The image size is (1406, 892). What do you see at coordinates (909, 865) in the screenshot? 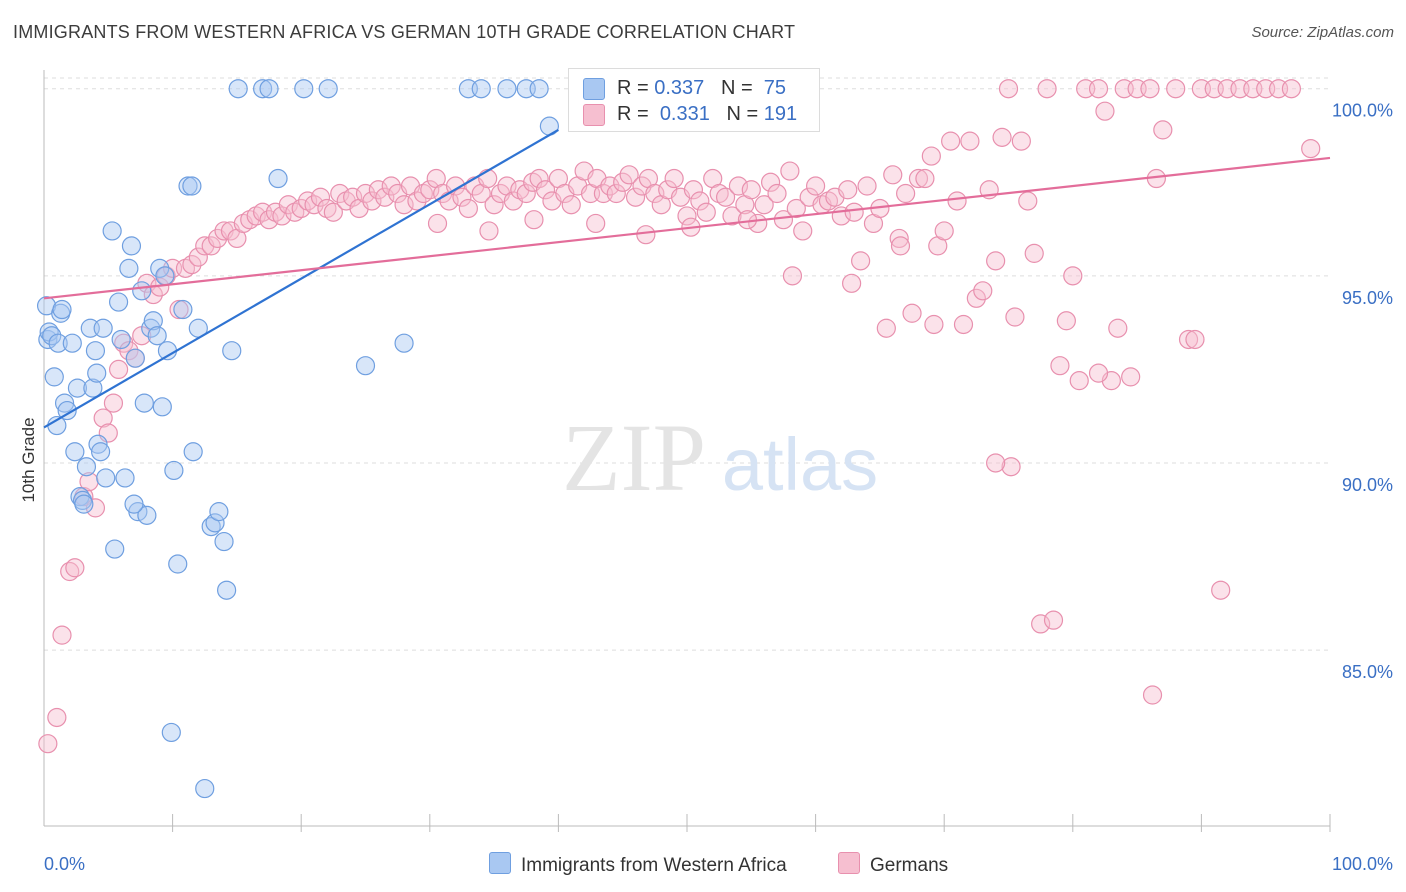
I see `bottom-legend-label: Germans` at bounding box center [909, 865].